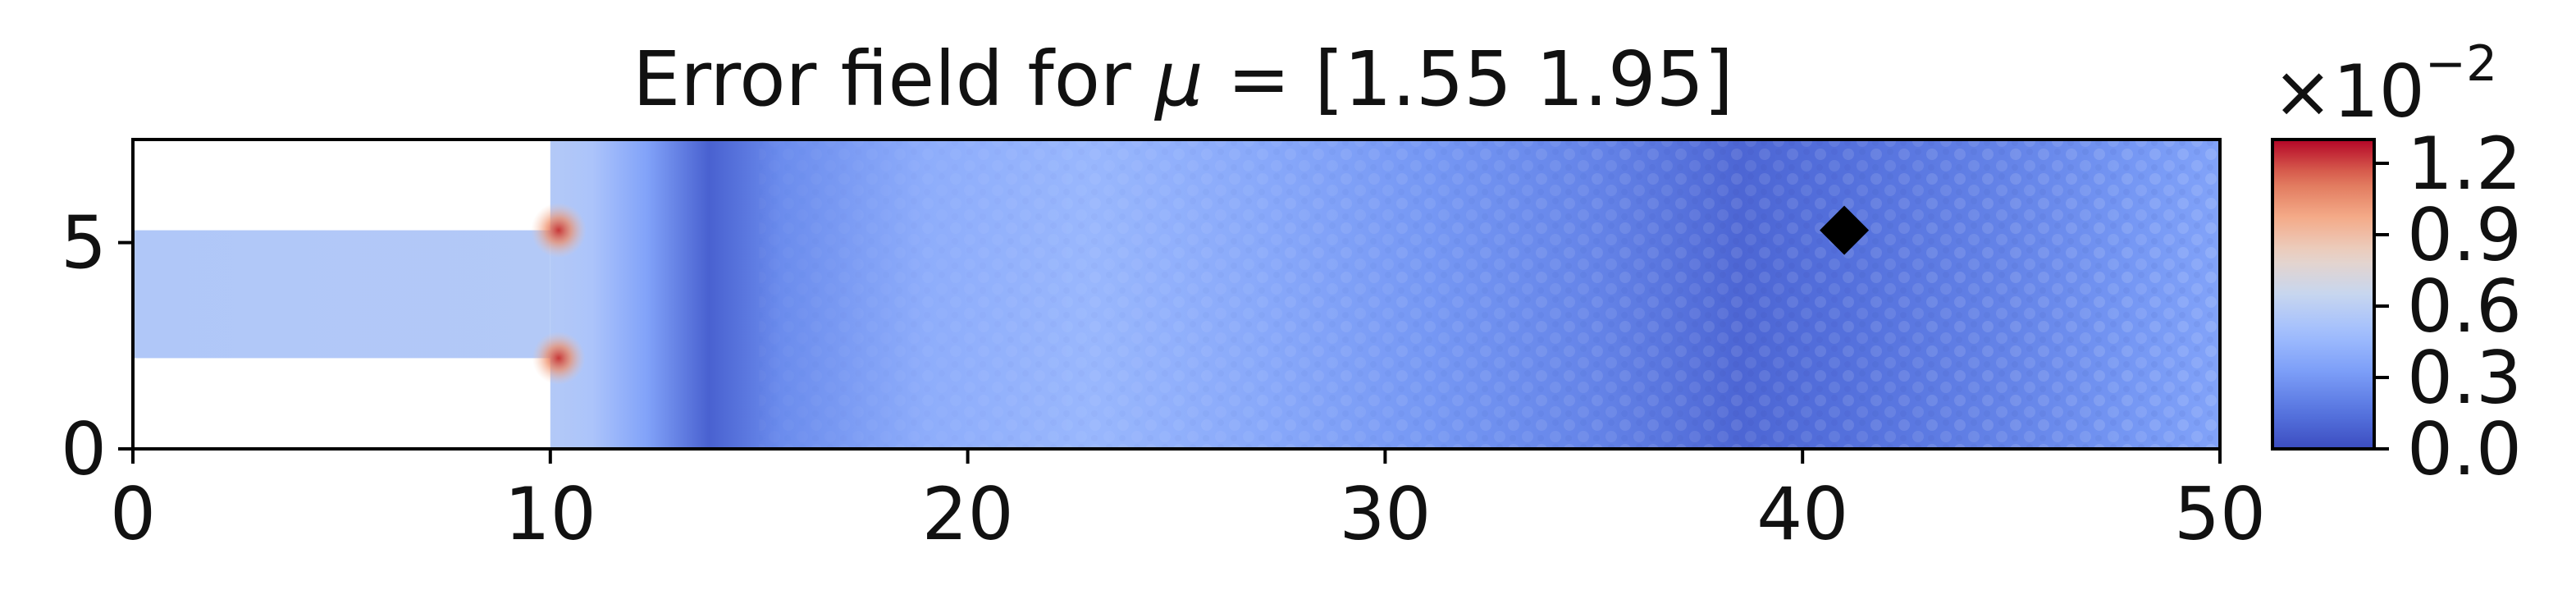 The image size is (2576, 613). What do you see at coordinates (2465, 306) in the screenshot?
I see `colorbar-tick-label: 0.6` at bounding box center [2465, 306].